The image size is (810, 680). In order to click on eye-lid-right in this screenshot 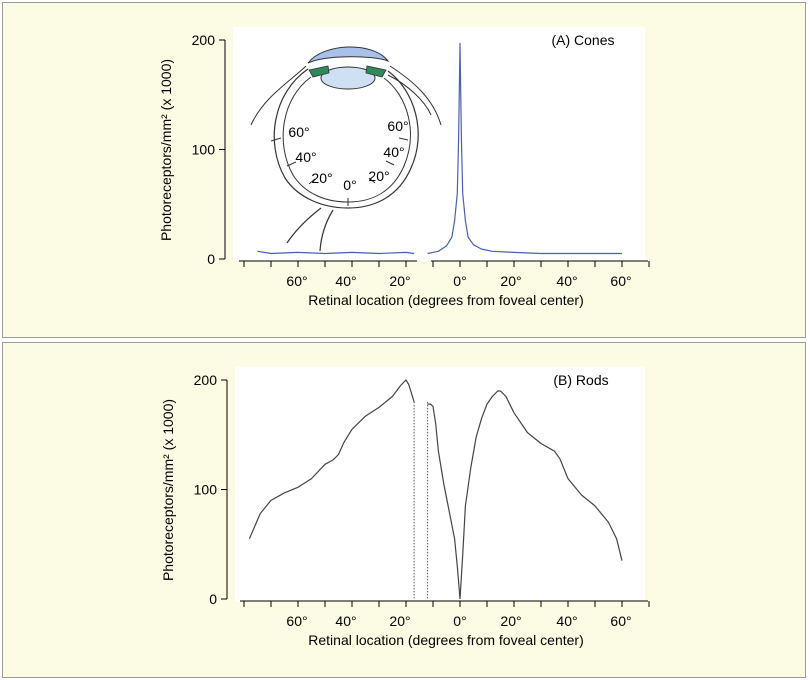, I will do `click(415, 95)`.